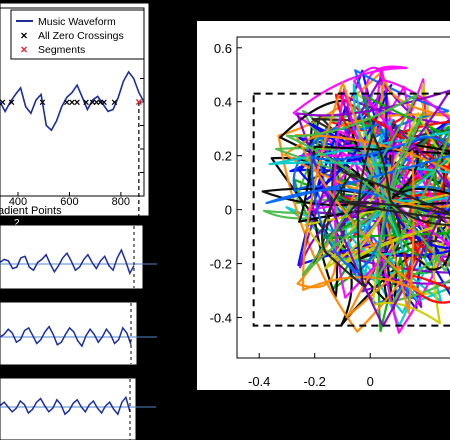 This screenshot has height=440, width=450. What do you see at coordinates (121, 202) in the screenshot?
I see `waveform-x-tick-label: 800` at bounding box center [121, 202].